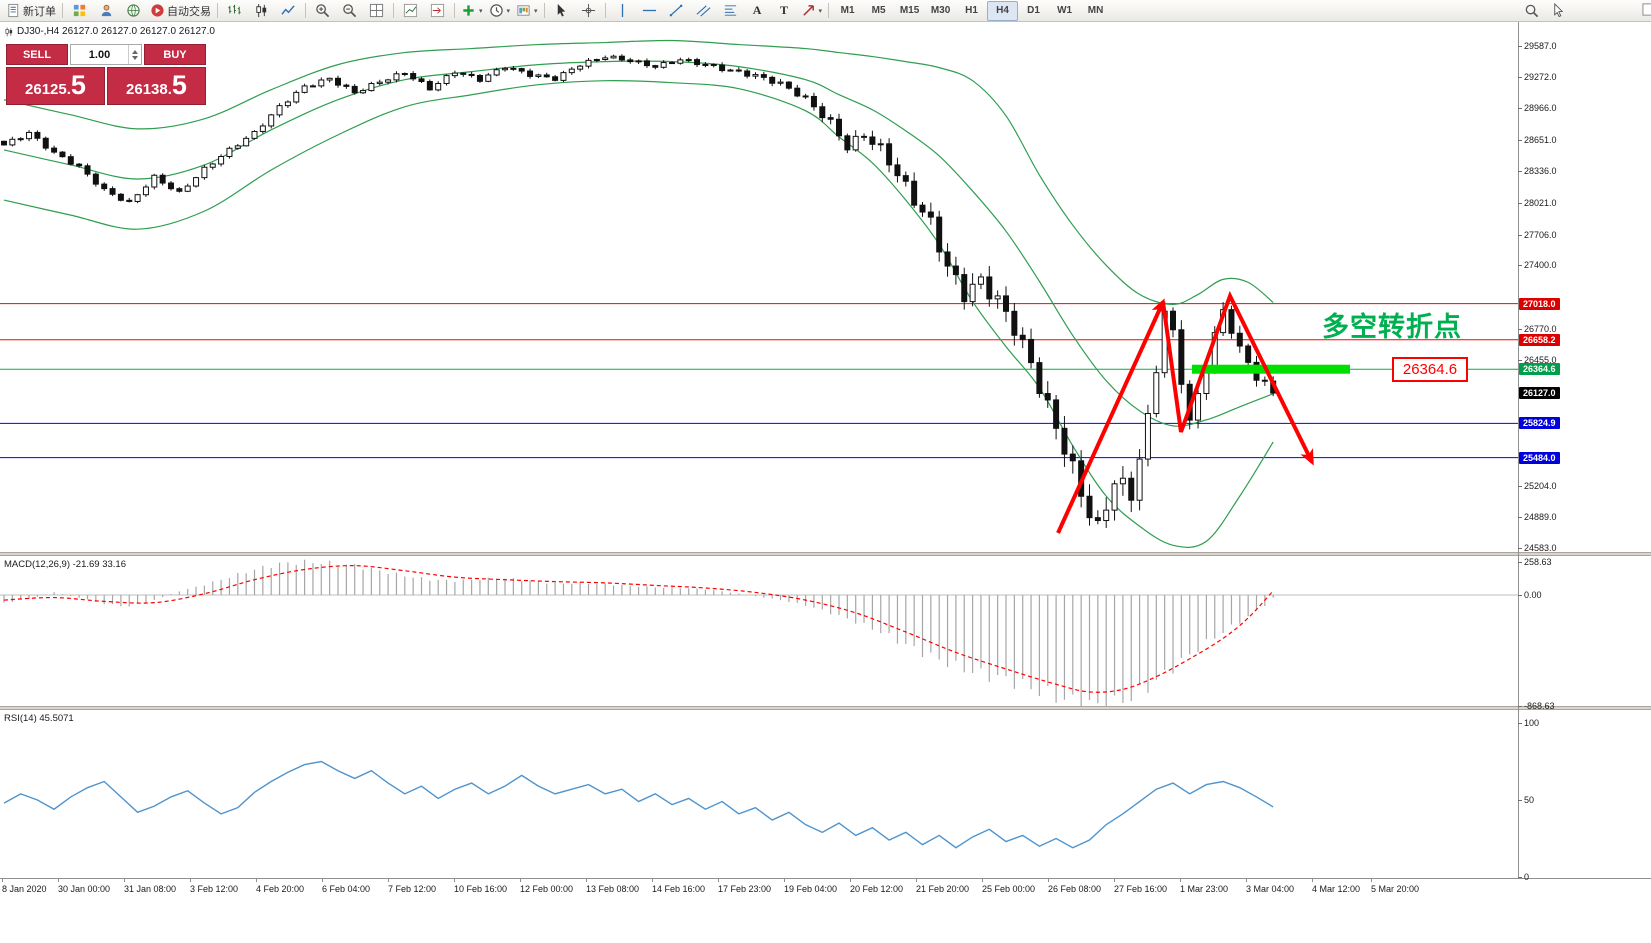  Describe the element at coordinates (234, 10) in the screenshot. I see `bar-chart-button` at that location.